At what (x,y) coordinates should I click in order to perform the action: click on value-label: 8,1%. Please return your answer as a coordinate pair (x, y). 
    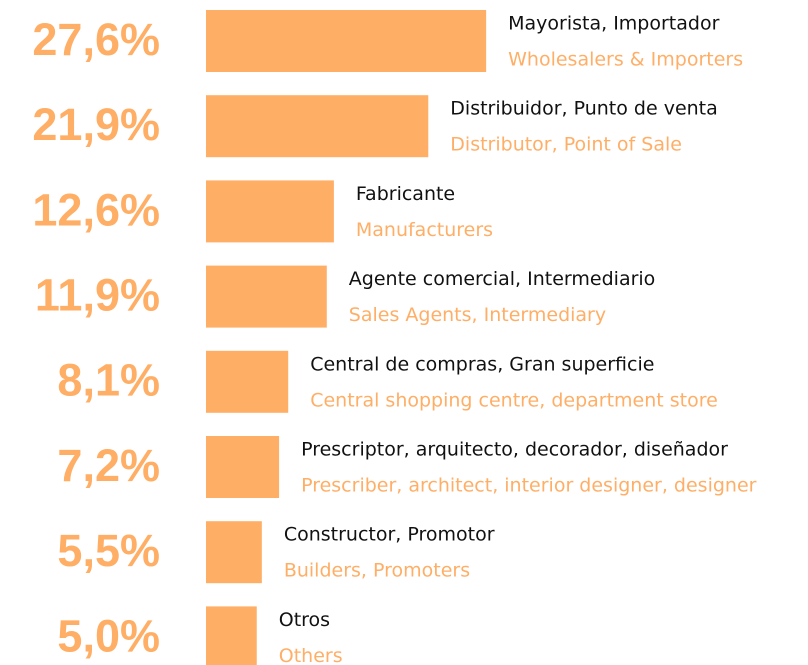
    Looking at the image, I should click on (108, 380).